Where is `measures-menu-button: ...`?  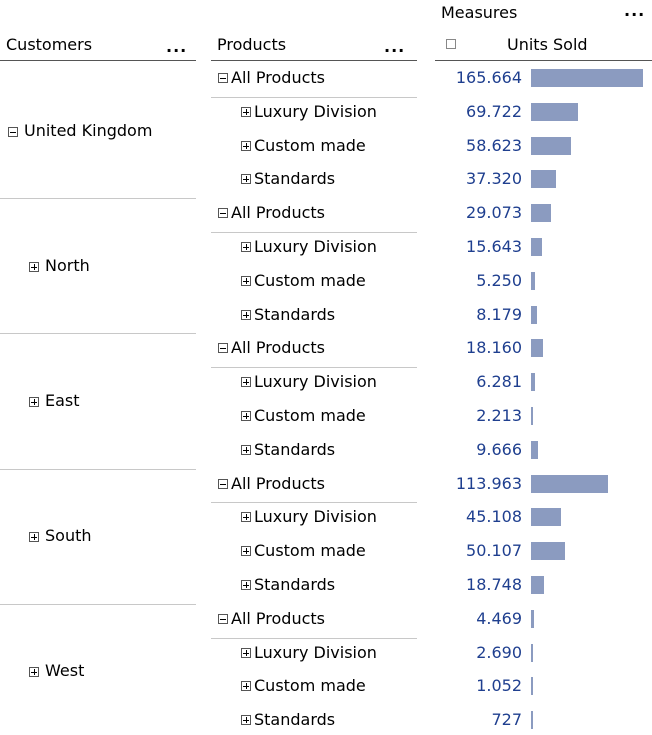
measures-menu-button: ... is located at coordinates (635, 10).